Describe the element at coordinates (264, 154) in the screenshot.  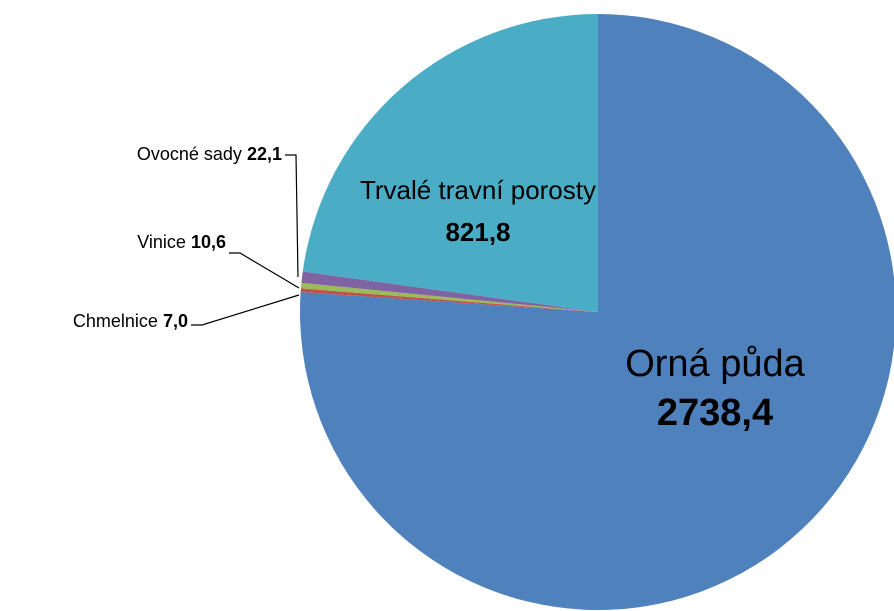
I see `value-label: 22,1` at that location.